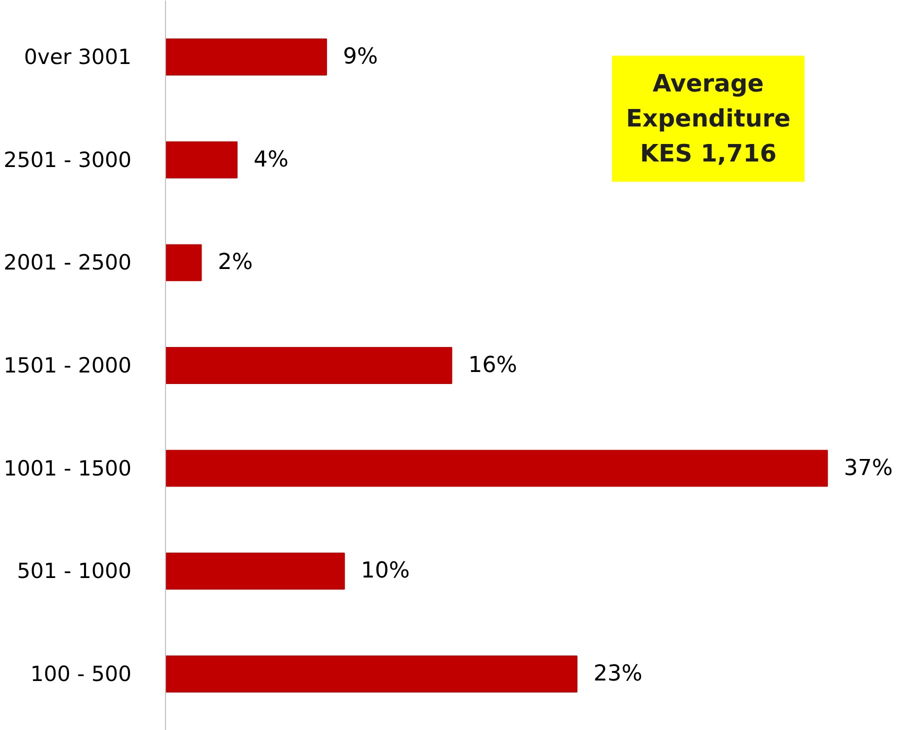  Describe the element at coordinates (78, 57) in the screenshot. I see `y-tick-label: 0ver 3001` at that location.